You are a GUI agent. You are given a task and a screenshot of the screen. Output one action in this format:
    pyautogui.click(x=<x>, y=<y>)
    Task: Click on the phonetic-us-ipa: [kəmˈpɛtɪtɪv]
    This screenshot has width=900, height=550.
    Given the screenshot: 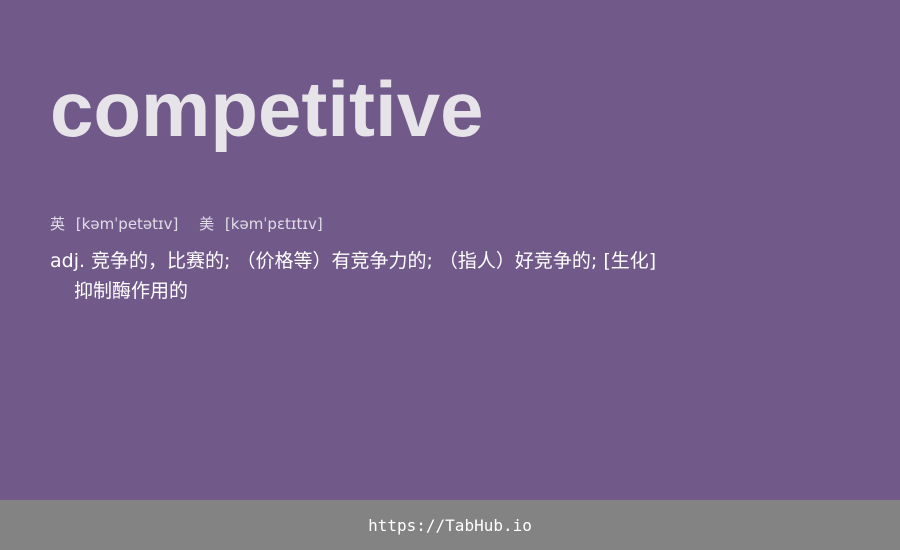 What is the action you would take?
    pyautogui.click(x=273, y=224)
    